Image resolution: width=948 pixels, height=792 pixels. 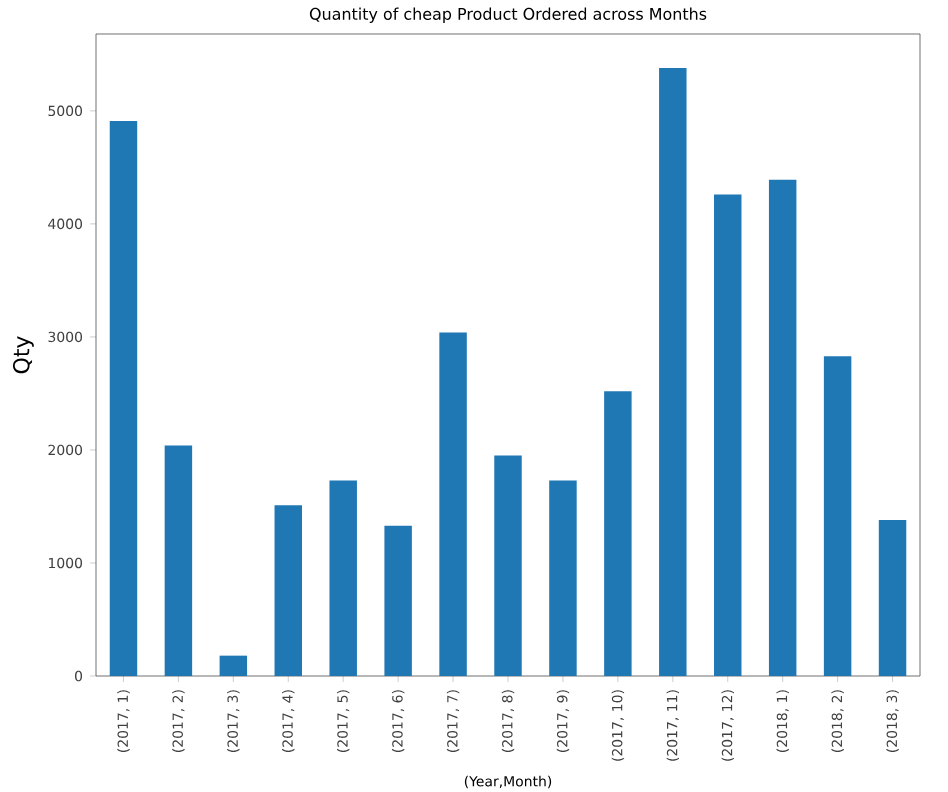 I want to click on y-axis-title: Qty, so click(x=23, y=355).